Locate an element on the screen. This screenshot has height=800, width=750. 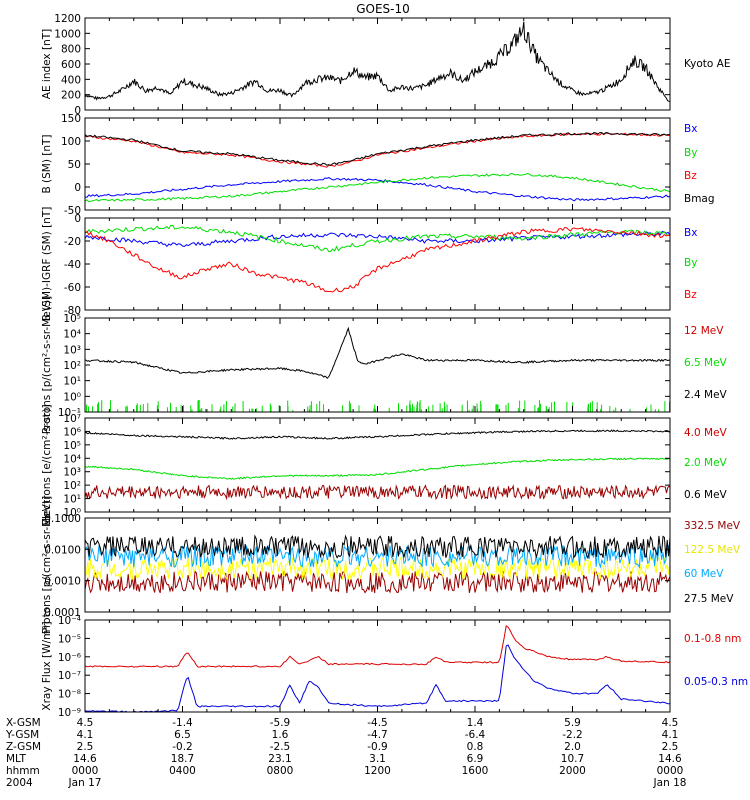
panel-2: -80 -60 -40 -20 0 B (SM)-IGRF (SM) [nT] Bx By Bz is located at coordinates (369, 264).